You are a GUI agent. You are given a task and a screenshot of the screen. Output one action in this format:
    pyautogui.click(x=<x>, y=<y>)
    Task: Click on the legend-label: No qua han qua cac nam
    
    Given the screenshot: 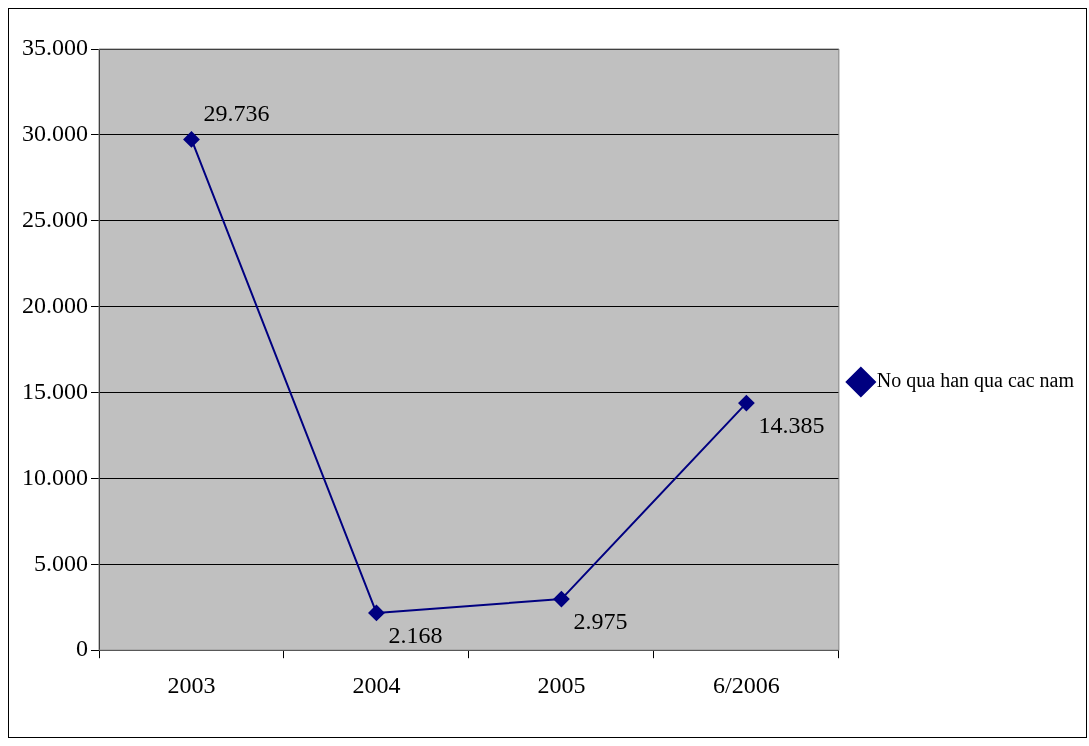 What is the action you would take?
    pyautogui.click(x=975, y=381)
    